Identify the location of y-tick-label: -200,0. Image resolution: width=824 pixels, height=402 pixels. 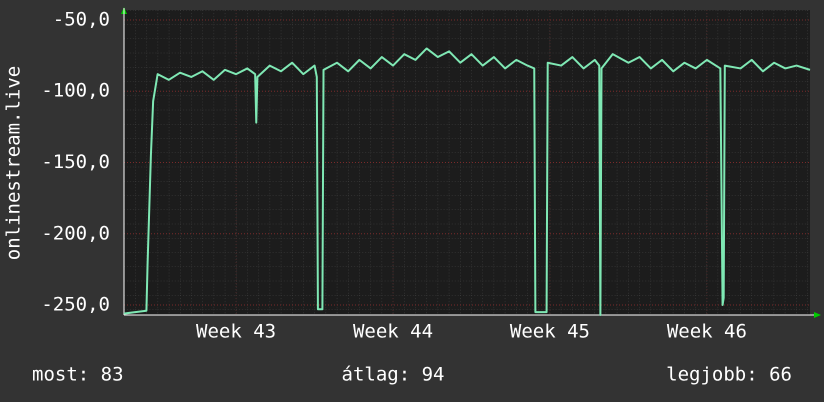
(75, 233).